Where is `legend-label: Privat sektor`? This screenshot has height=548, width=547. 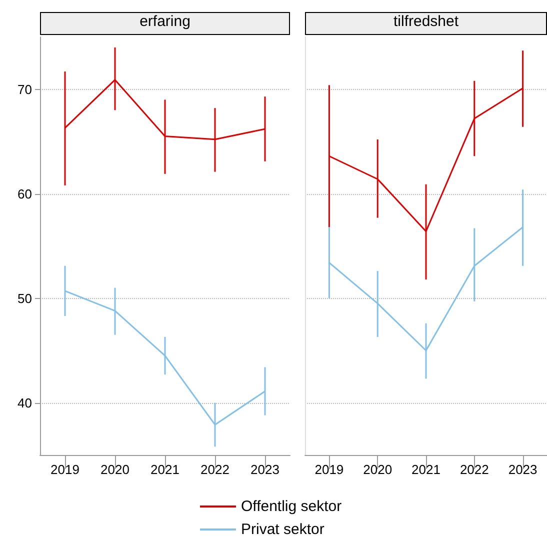 legend-label: Privat sektor is located at coordinates (282, 529).